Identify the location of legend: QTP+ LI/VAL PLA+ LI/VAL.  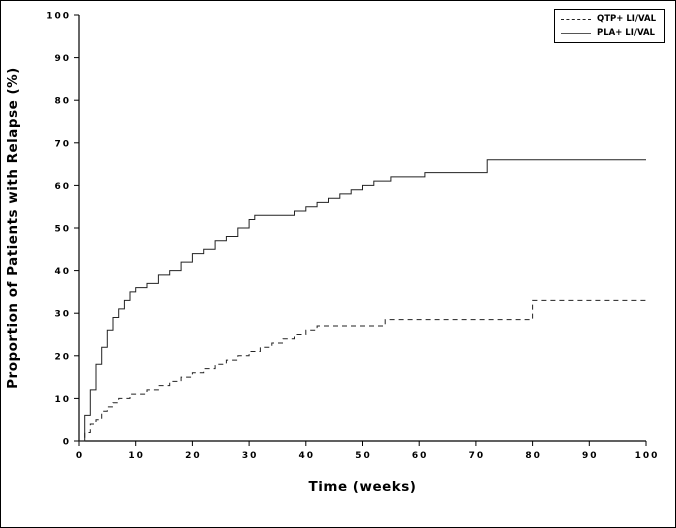
(609, 26).